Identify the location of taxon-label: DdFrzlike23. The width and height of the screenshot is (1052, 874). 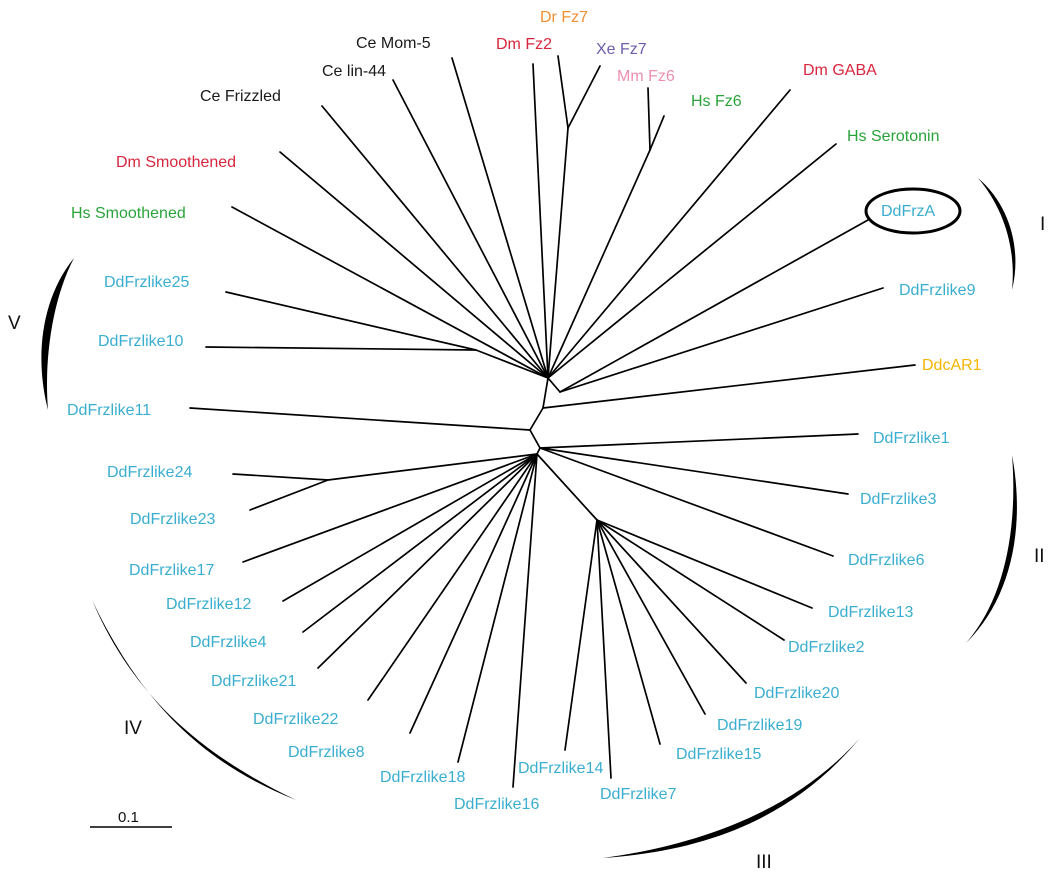
(172, 519).